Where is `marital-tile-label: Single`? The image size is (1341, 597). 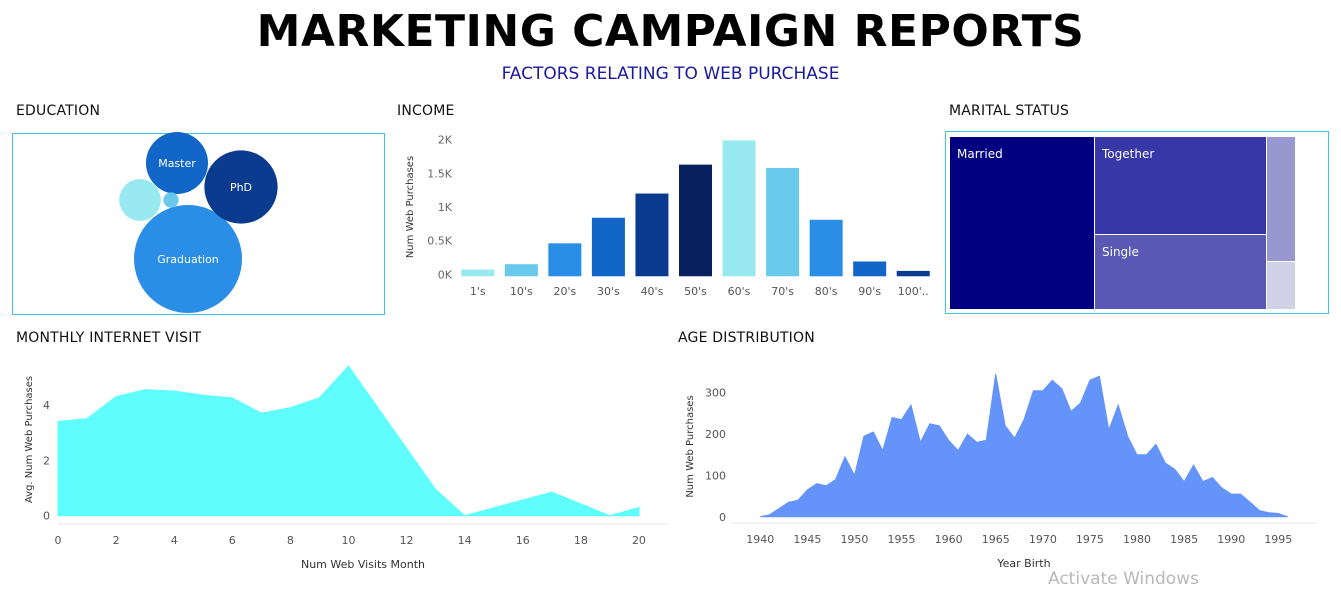
marital-tile-label: Single is located at coordinates (1120, 252).